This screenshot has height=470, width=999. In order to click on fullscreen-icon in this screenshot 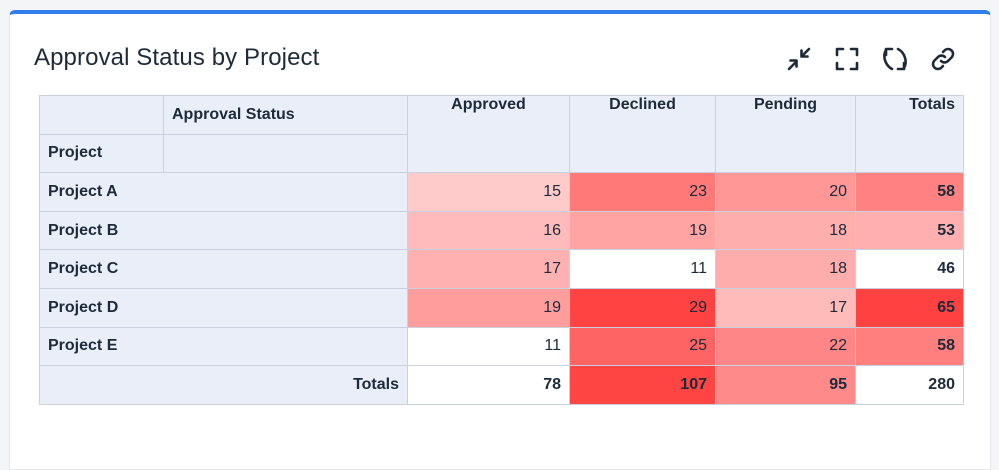, I will do `click(847, 59)`.